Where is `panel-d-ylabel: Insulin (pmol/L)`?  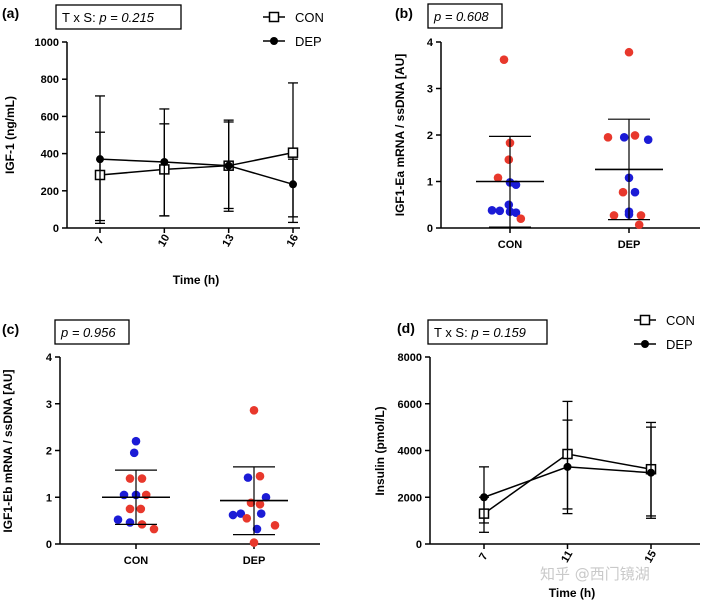 panel-d-ylabel: Insulin (pmol/L) is located at coordinates (380, 450).